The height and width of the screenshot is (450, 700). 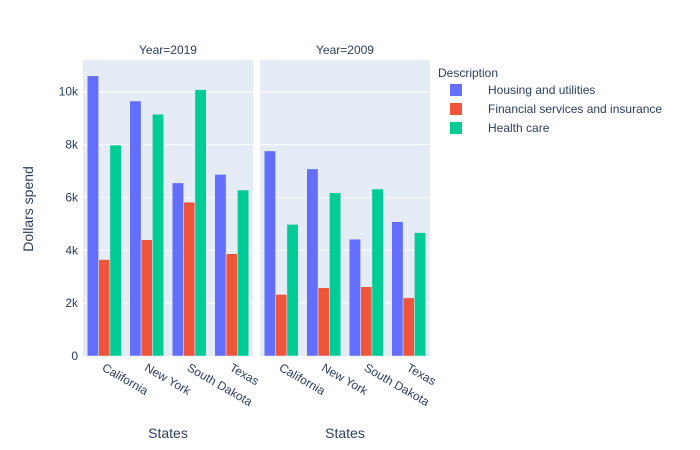 I want to click on legend-title: Description, so click(x=468, y=73).